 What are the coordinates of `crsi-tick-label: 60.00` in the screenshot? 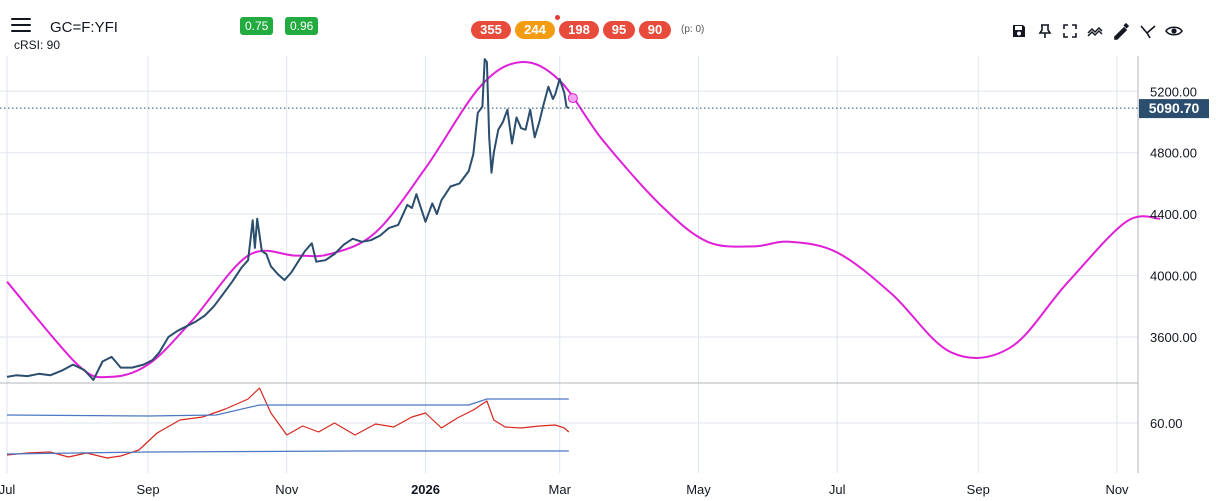 It's located at (1166, 423).